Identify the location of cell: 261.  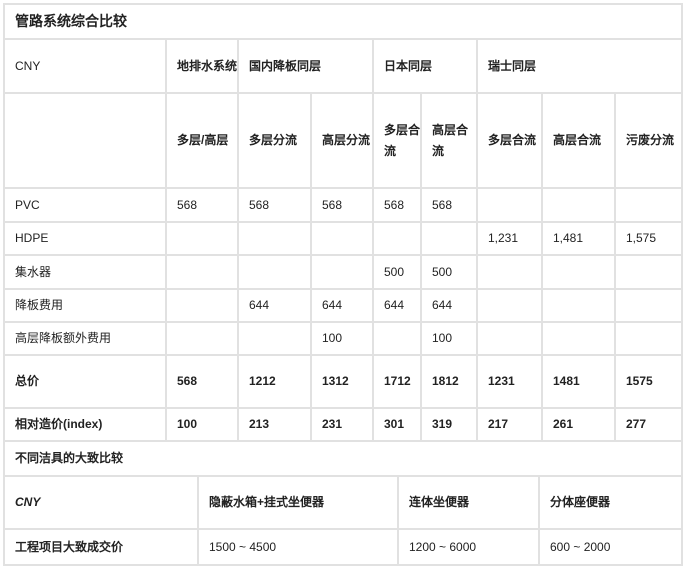
(578, 424).